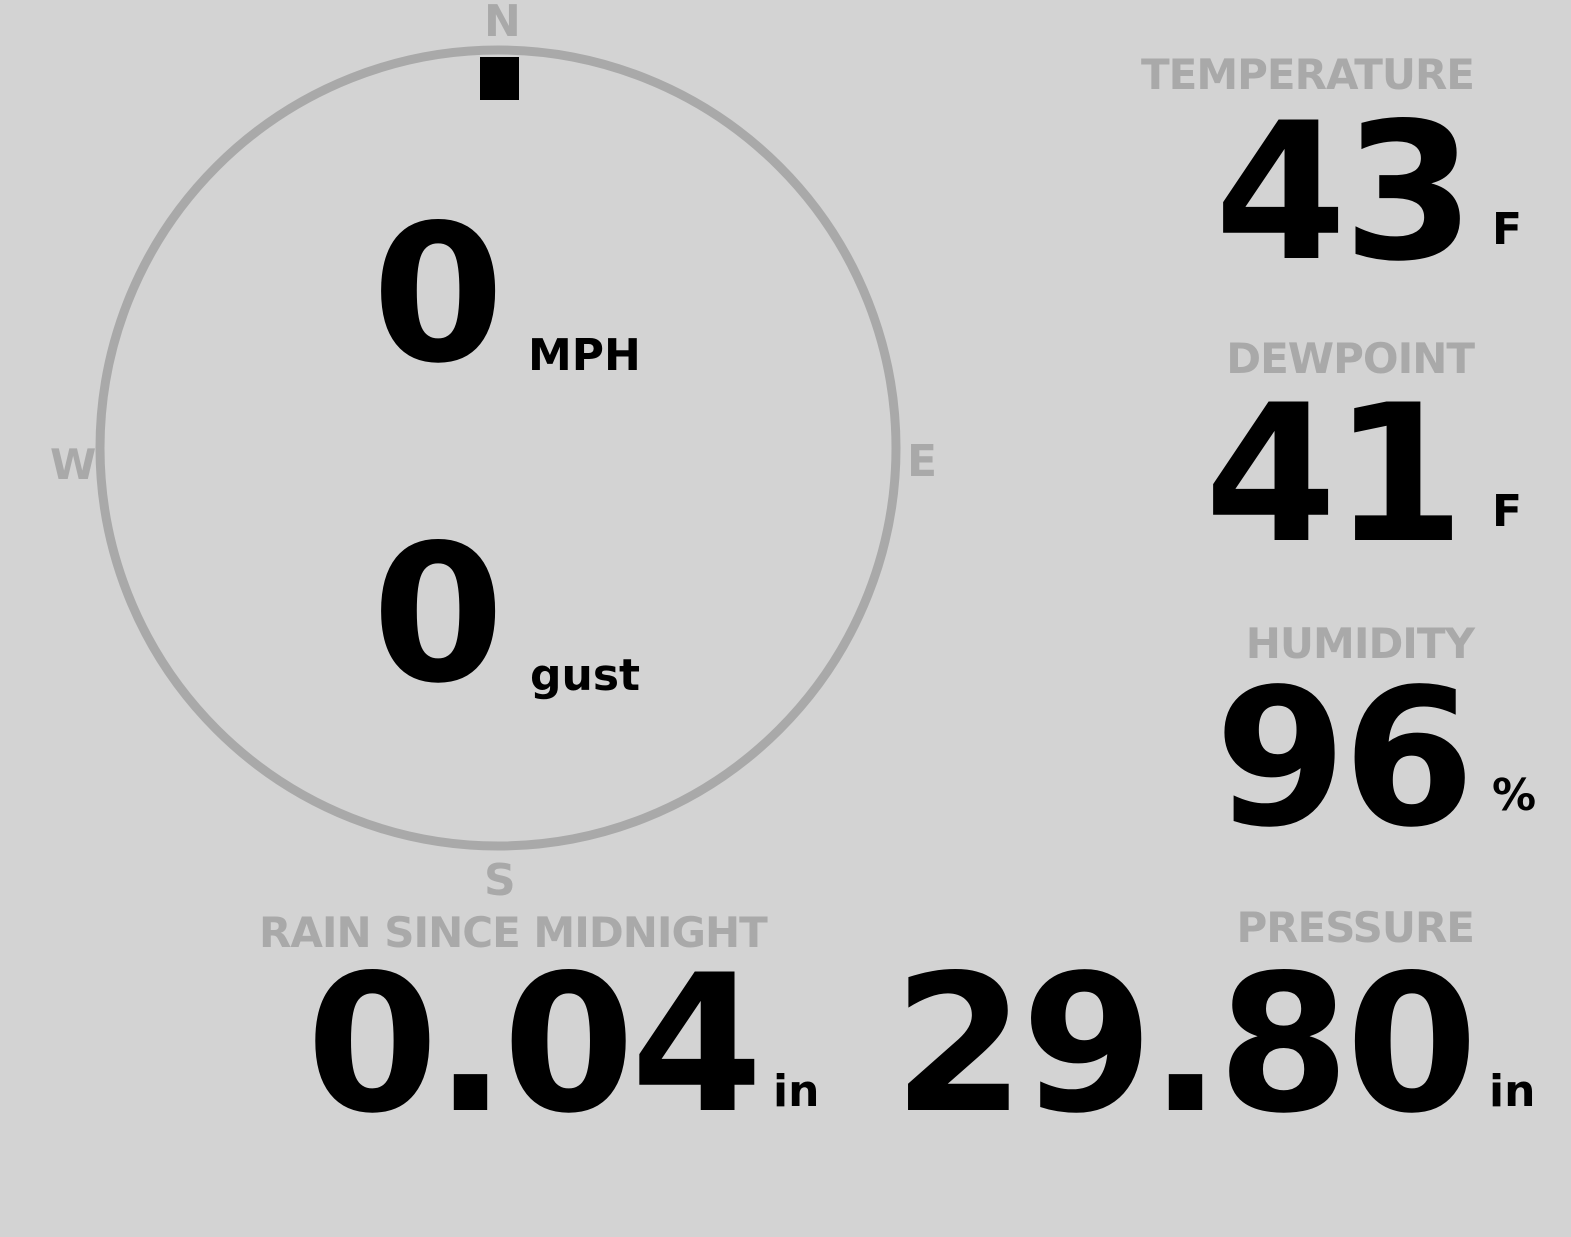 The image size is (1571, 1237). Describe the element at coordinates (438, 614) in the screenshot. I see `wind-gust-value: 0` at that location.